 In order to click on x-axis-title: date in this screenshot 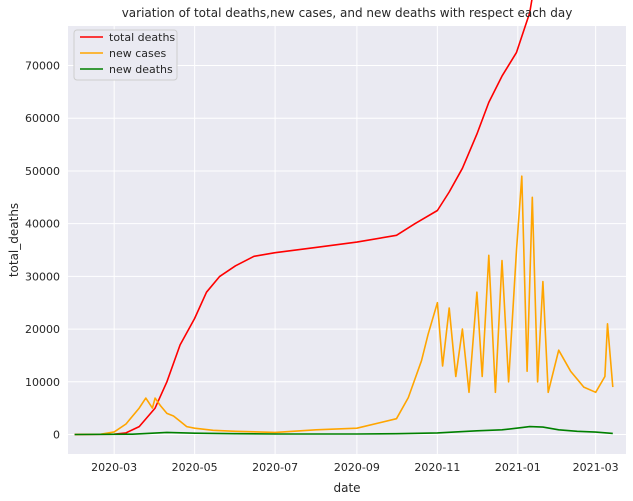, I will do `click(346, 488)`.